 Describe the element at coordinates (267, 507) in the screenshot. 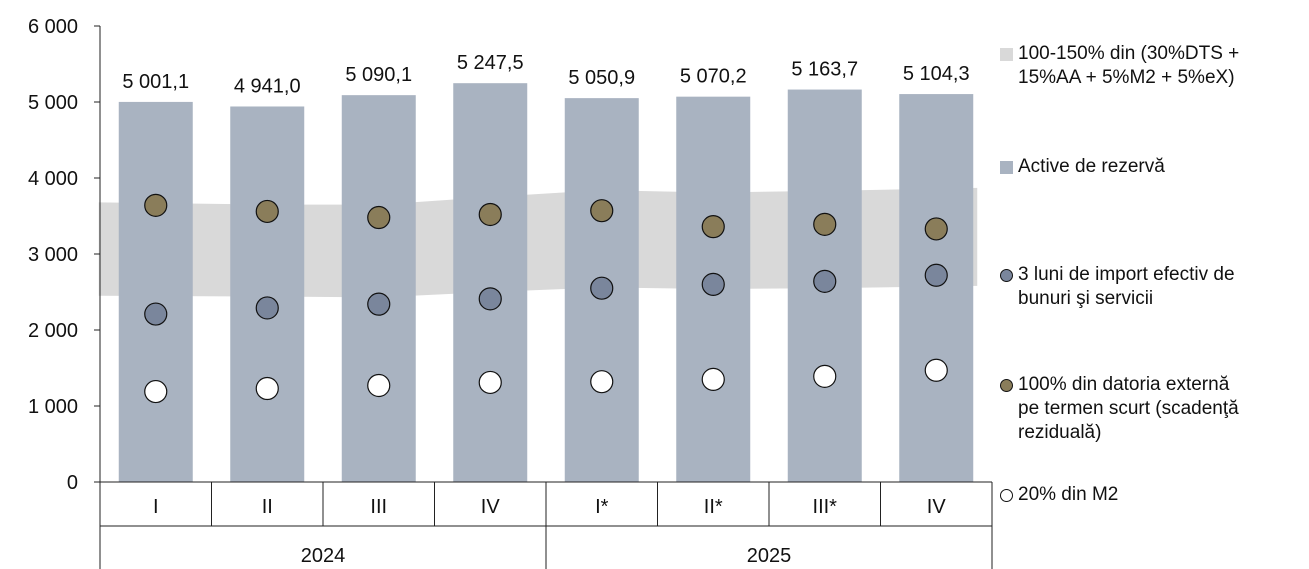

I see `x-category-label-2: II` at that location.